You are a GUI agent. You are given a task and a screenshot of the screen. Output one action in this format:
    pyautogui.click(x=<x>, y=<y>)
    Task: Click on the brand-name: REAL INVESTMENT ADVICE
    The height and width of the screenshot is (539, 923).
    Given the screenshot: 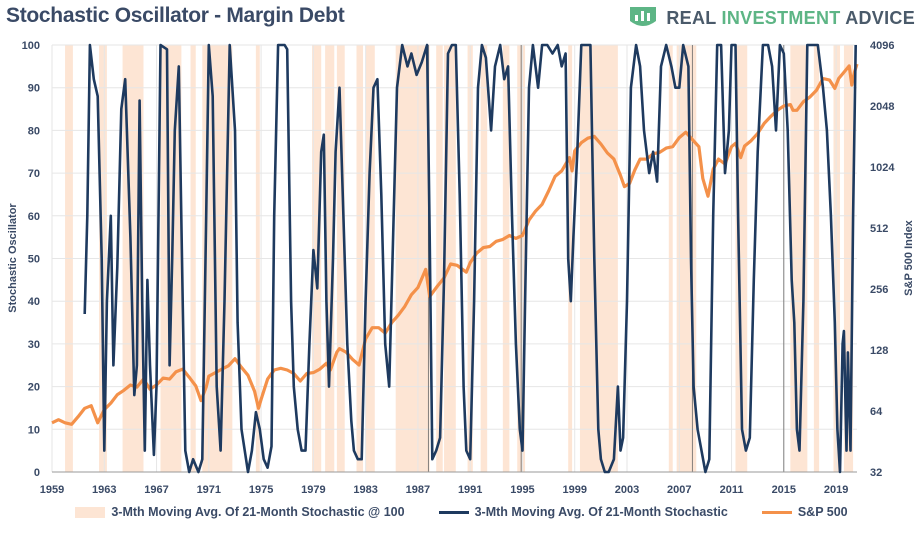 What is the action you would take?
    pyautogui.click(x=790, y=18)
    